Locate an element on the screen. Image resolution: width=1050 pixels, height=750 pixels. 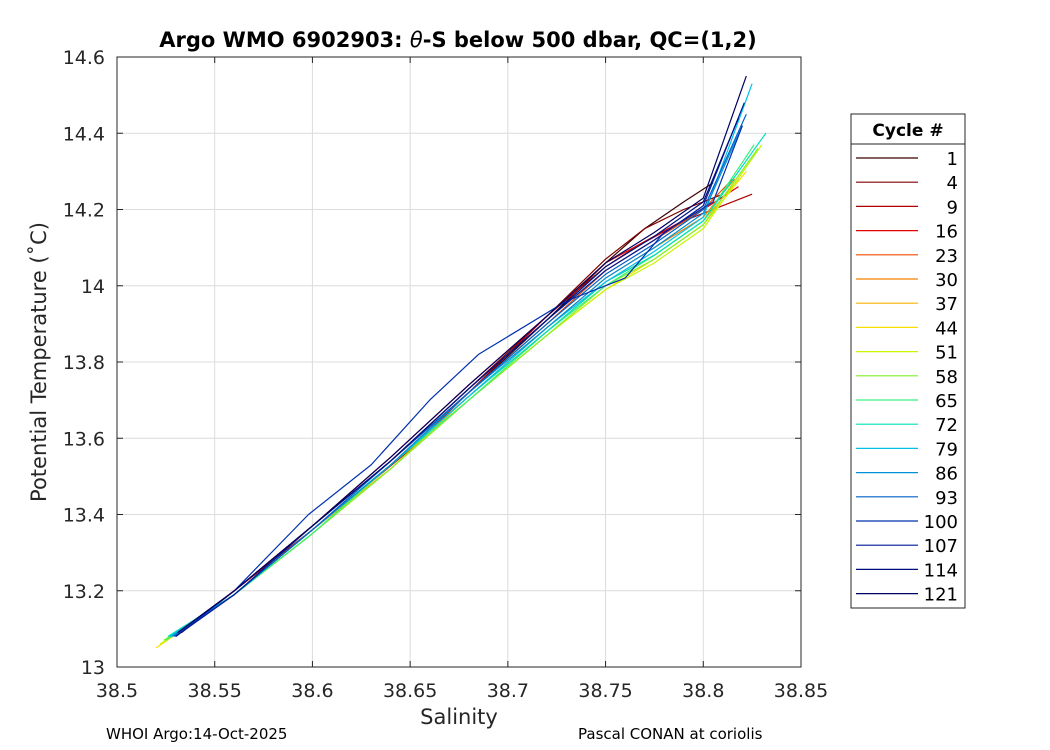
x-tick-label: 38.65 is located at coordinates (410, 691).